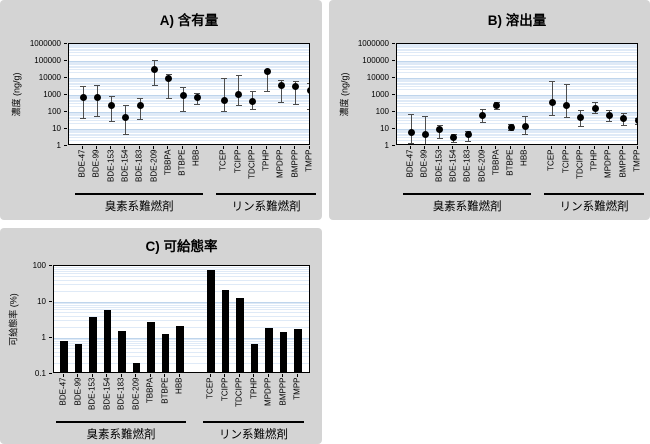 The image size is (650, 444). I want to click on group-label: 臭素系難燃剤, so click(121, 435).